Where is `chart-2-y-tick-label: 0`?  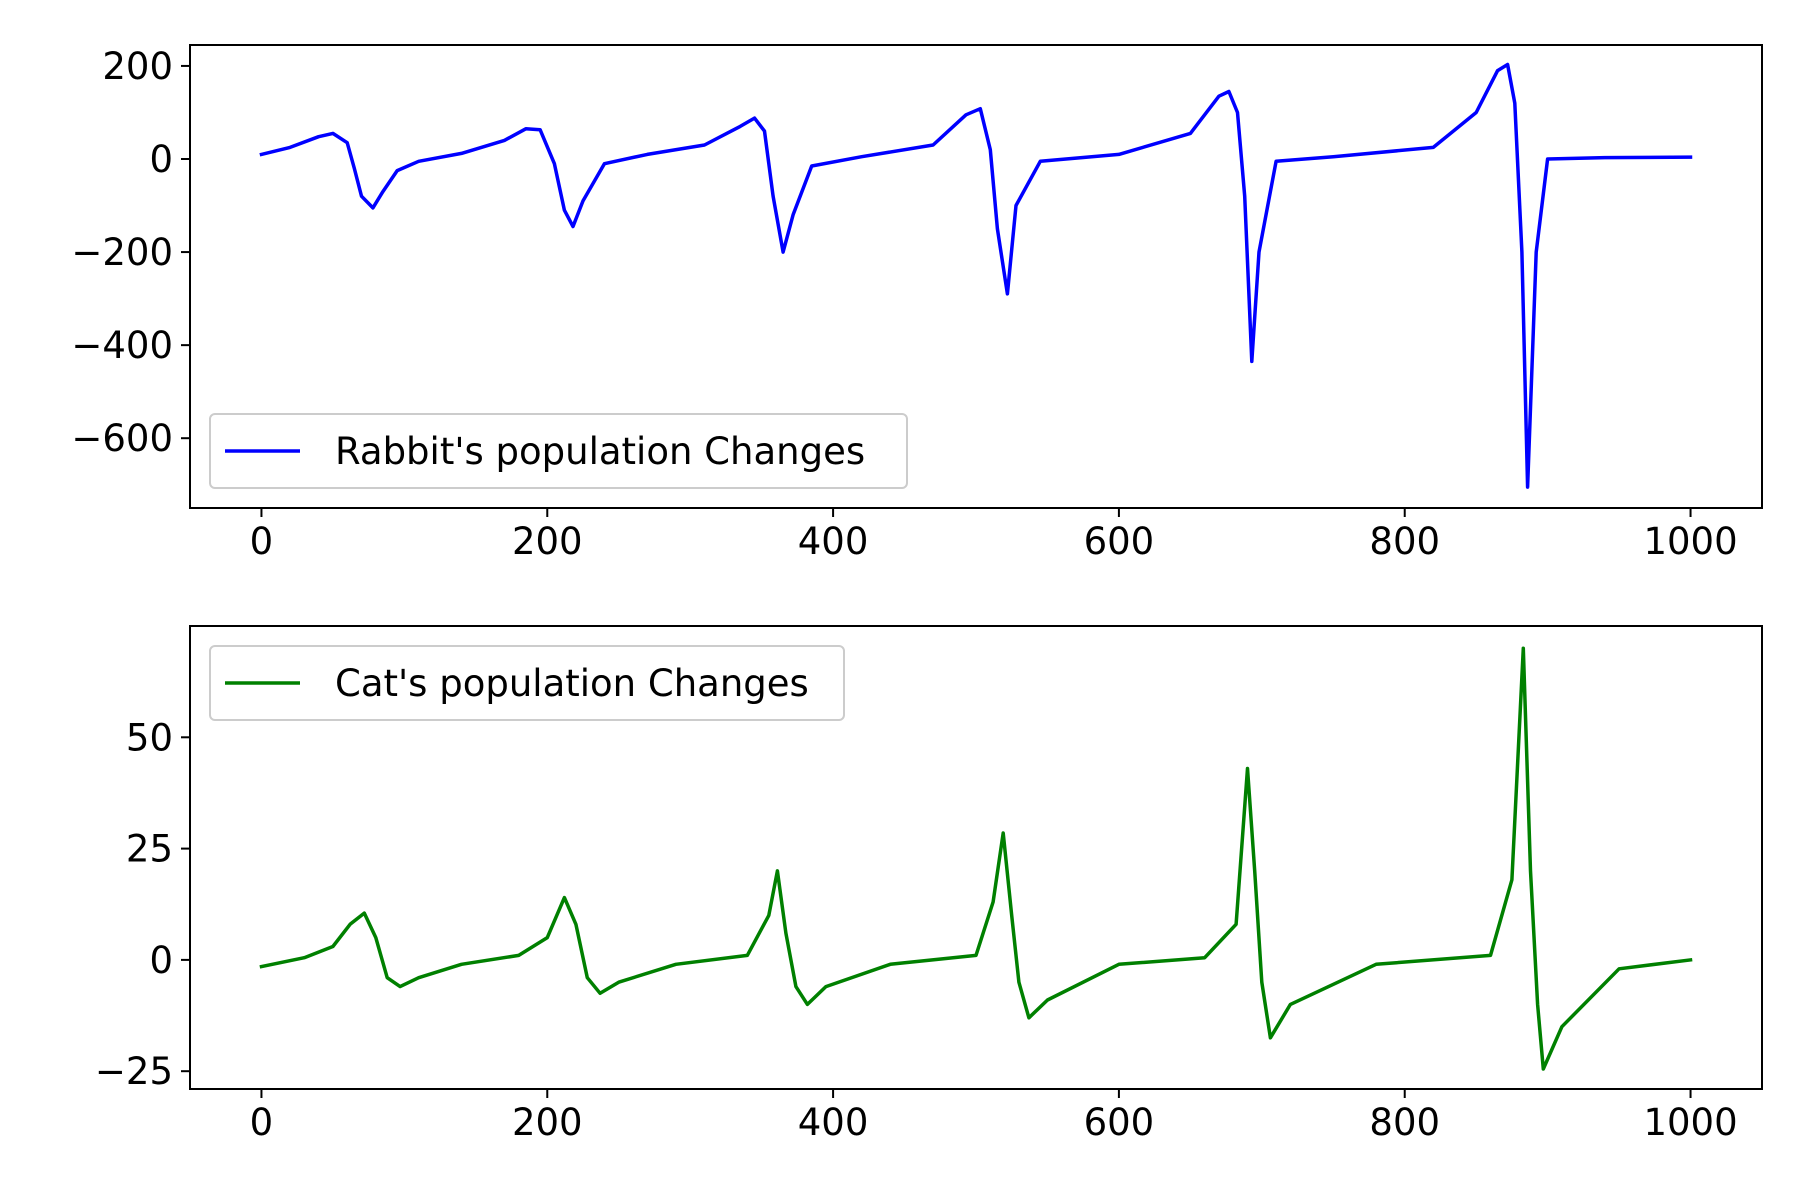 chart-2-y-tick-label: 0 is located at coordinates (161, 960).